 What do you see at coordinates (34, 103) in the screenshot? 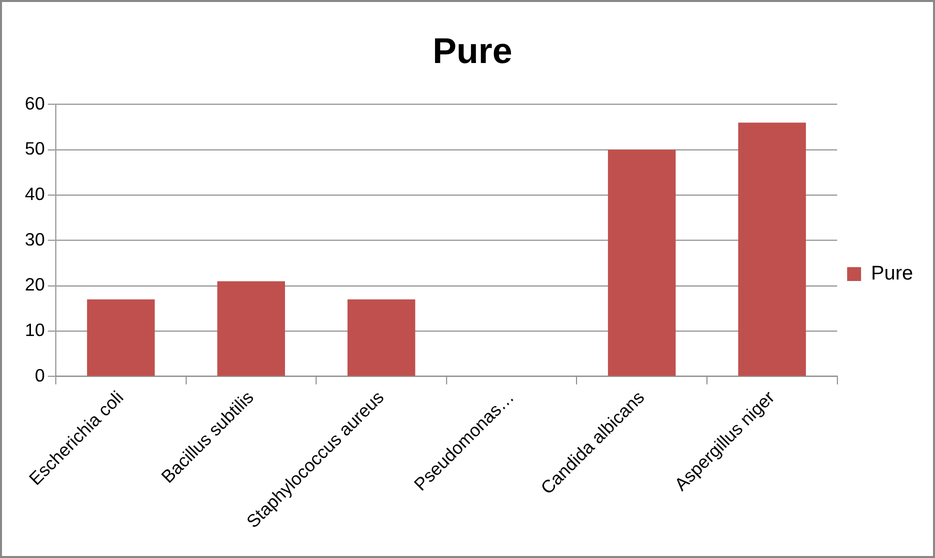
I see `y-tick-label: 60` at bounding box center [34, 103].